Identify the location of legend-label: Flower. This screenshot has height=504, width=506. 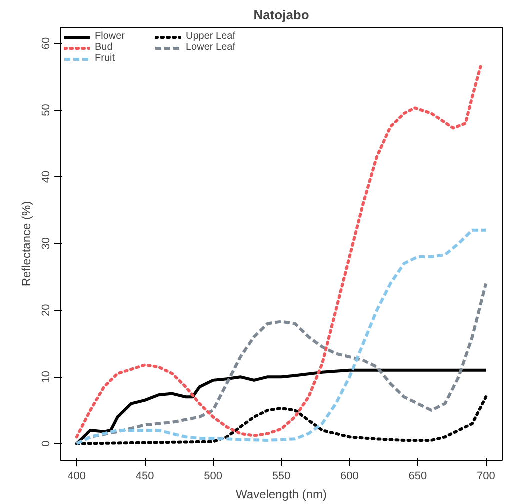
(110, 36).